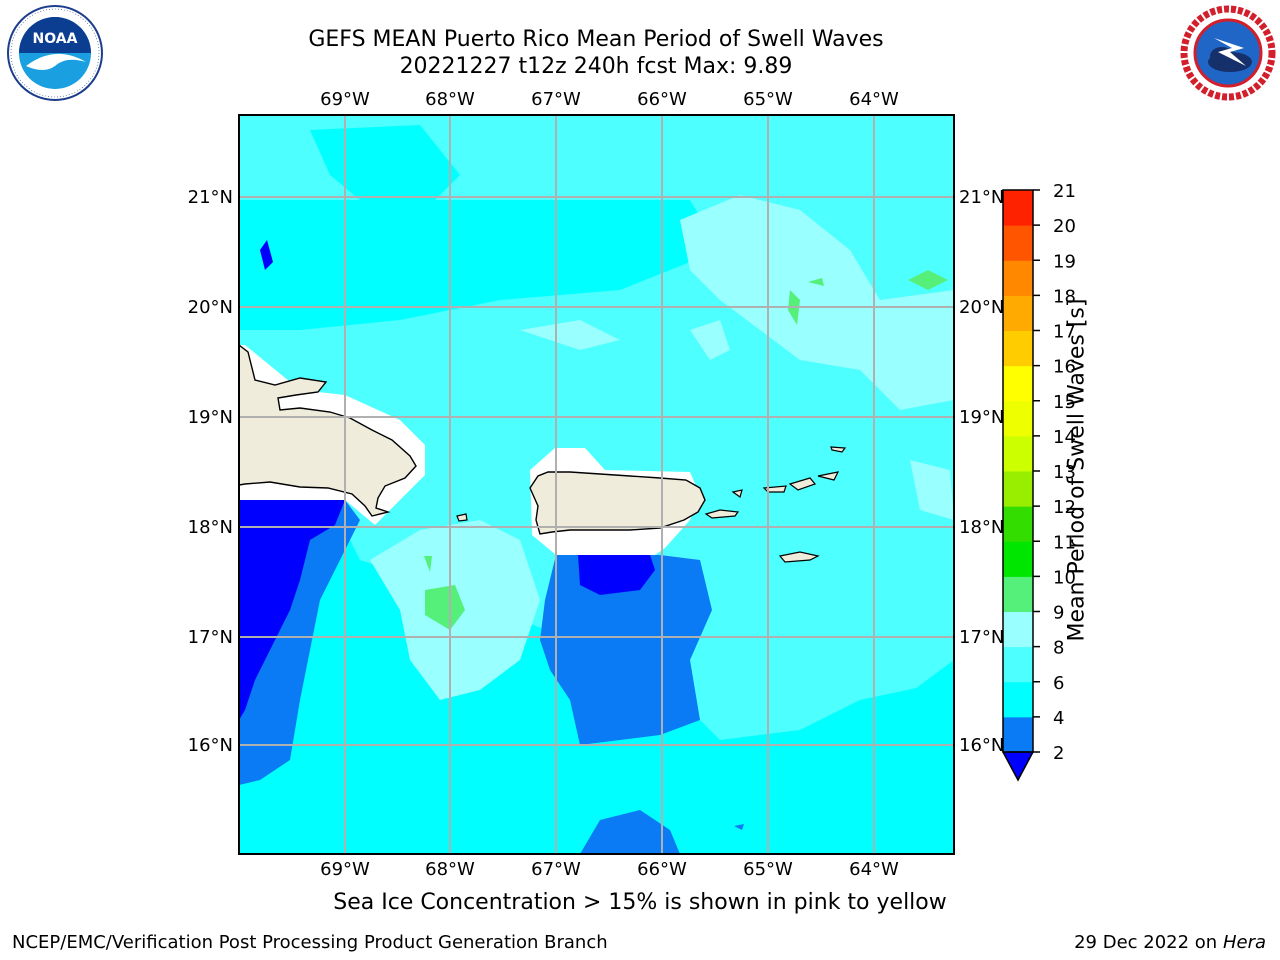  What do you see at coordinates (1038, 481) in the screenshot?
I see `colorbar: 2 4 6 8 9 10 11 12 13 14 15 16 17 18 19 20 21` at bounding box center [1038, 481].